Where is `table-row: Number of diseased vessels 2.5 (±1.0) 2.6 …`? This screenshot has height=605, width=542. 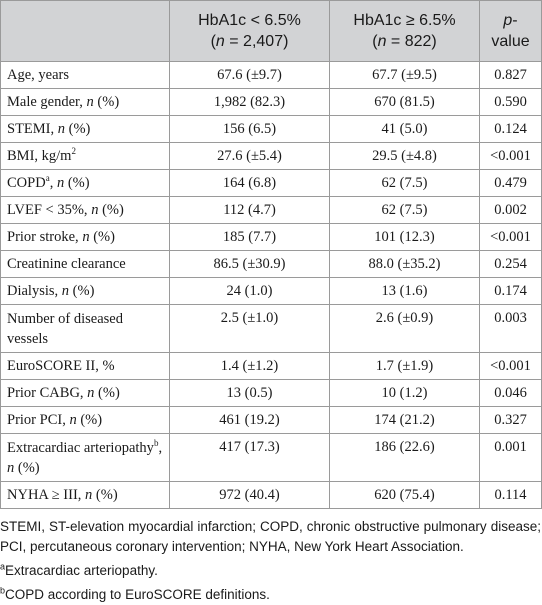
table-row: Number of diseased vessels 2.5 (±1.0) 2.6 … is located at coordinates (271, 328).